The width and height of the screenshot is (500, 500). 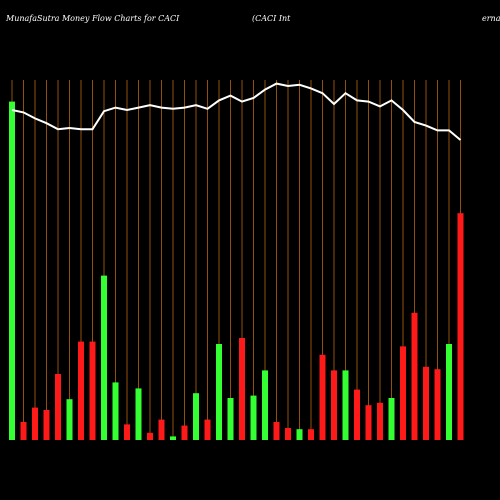 I want to click on price-line, so click(x=236, y=111).